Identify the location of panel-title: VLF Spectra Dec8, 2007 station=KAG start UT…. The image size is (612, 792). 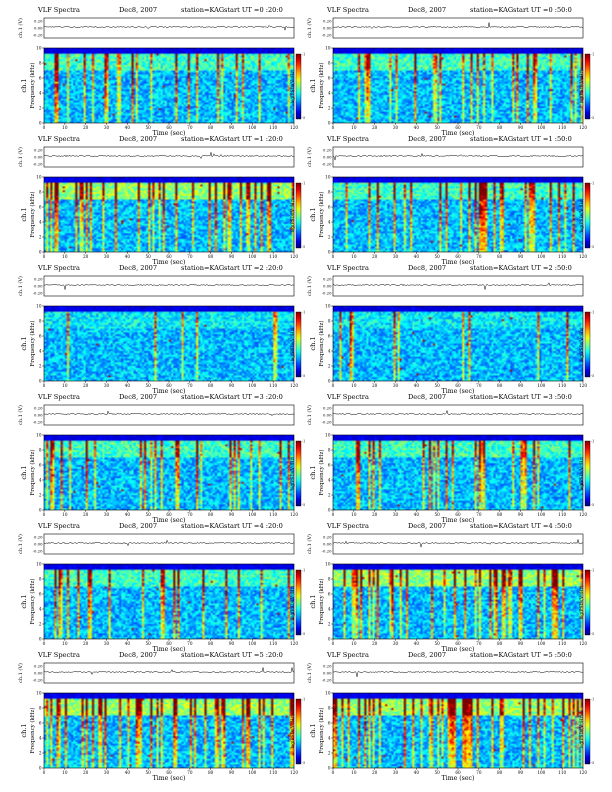
(156, 397).